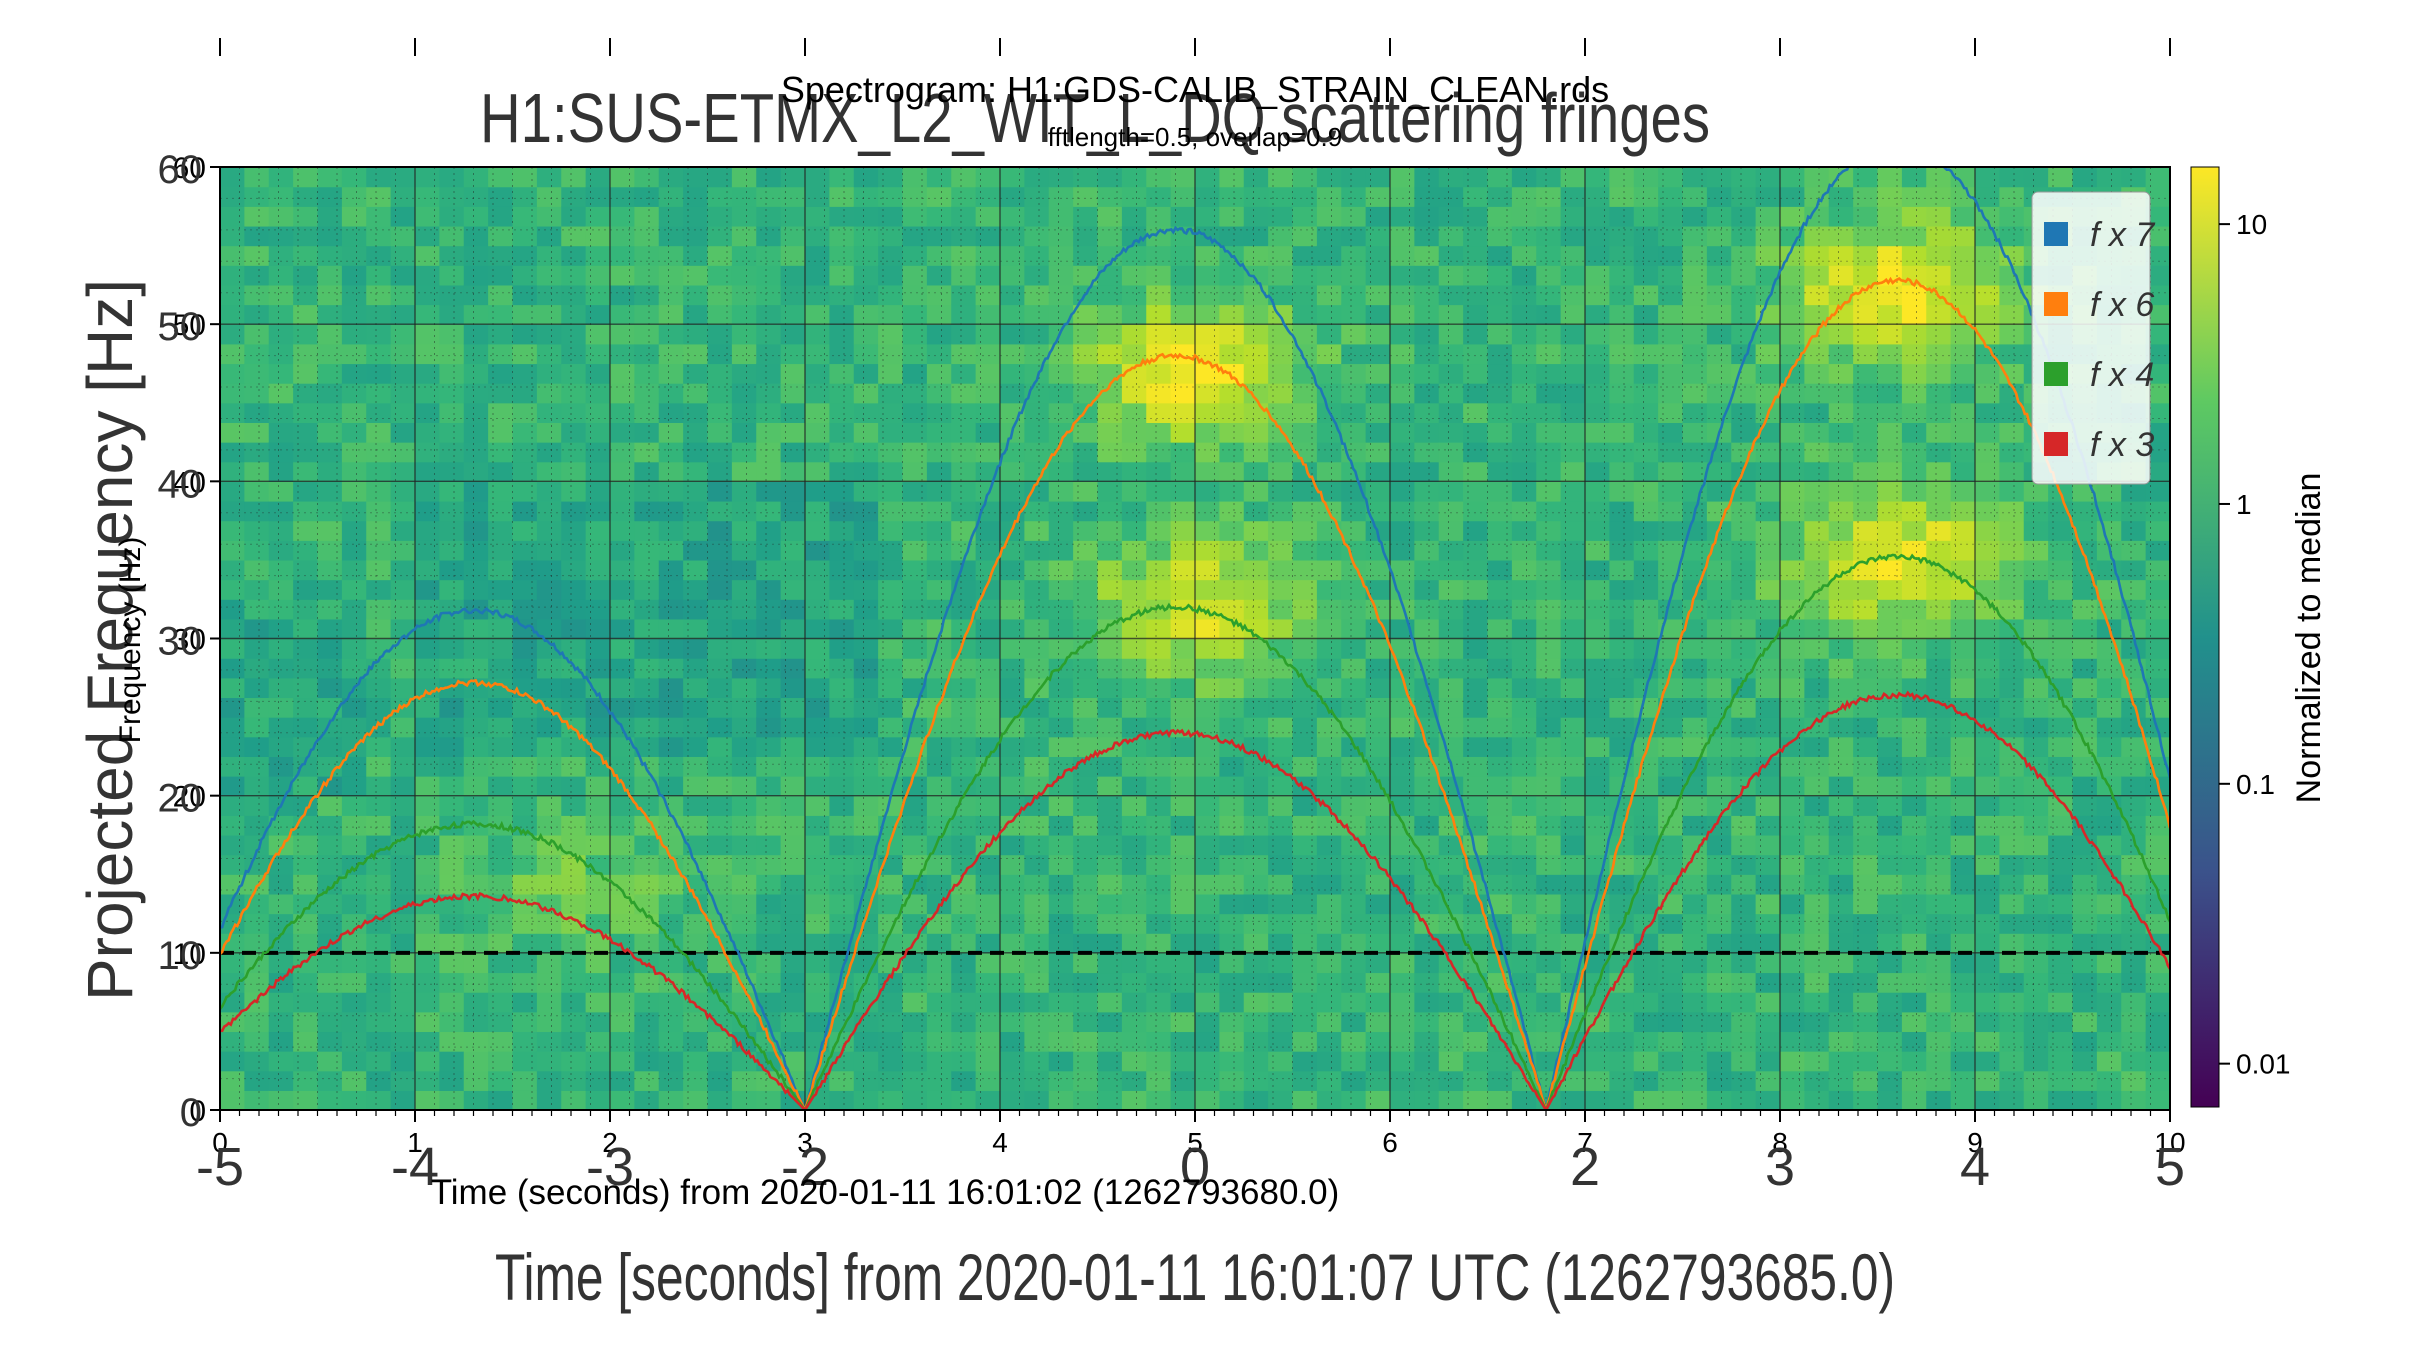 The height and width of the screenshot is (1366, 2426). What do you see at coordinates (610, 1142) in the screenshot?
I see `spectrogram-x-tick-label: 2` at bounding box center [610, 1142].